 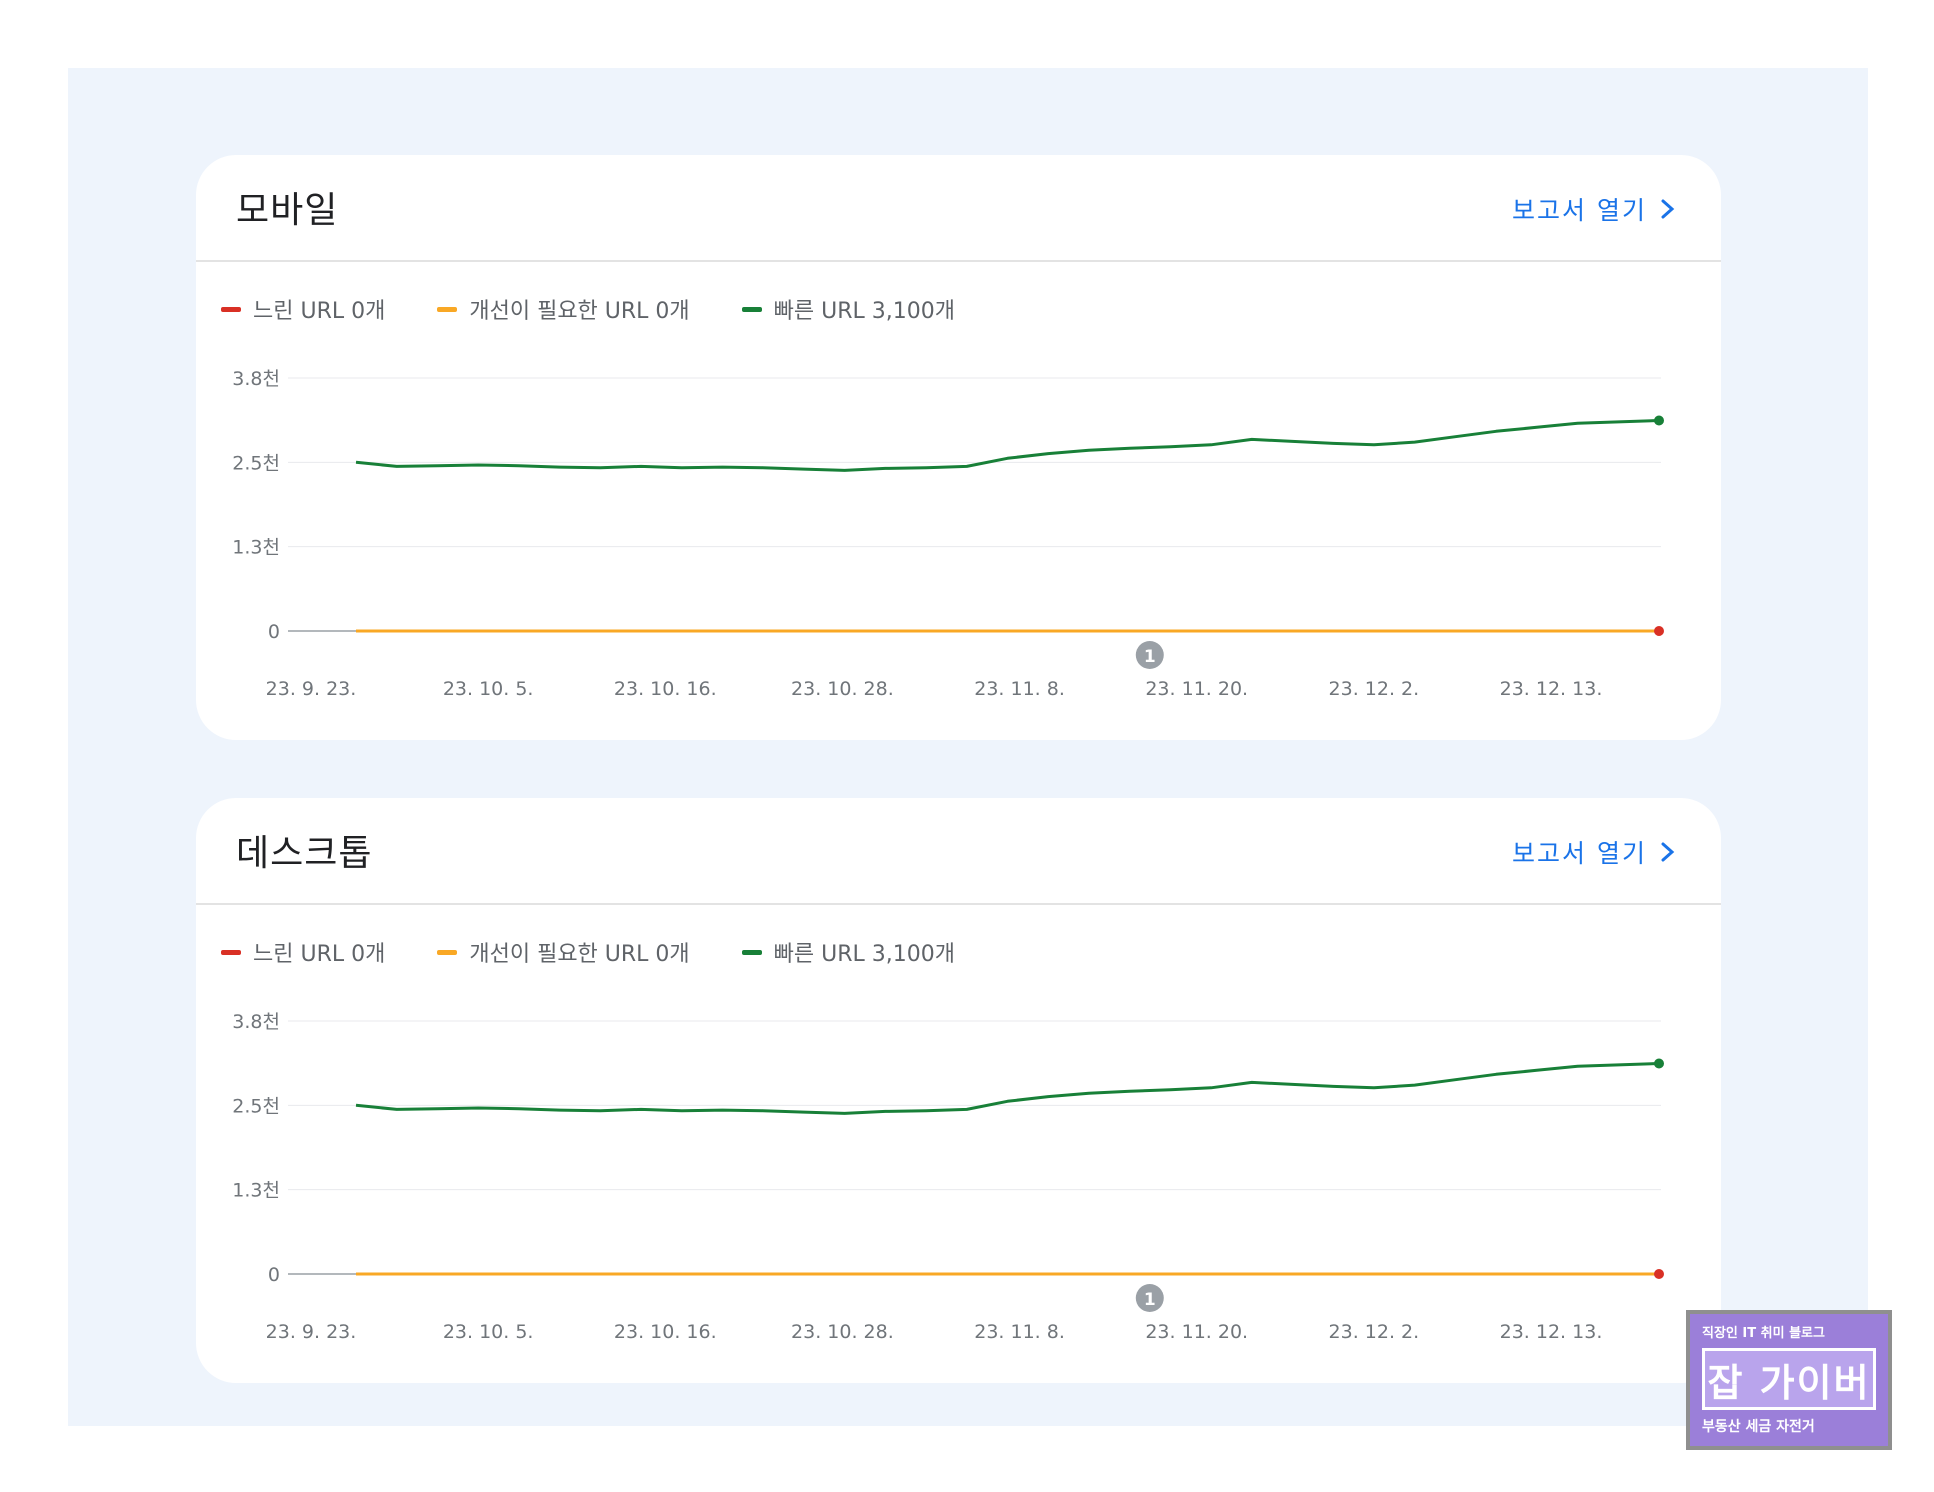 I want to click on badge-box: 잡 가이버, so click(x=1789, y=1379).